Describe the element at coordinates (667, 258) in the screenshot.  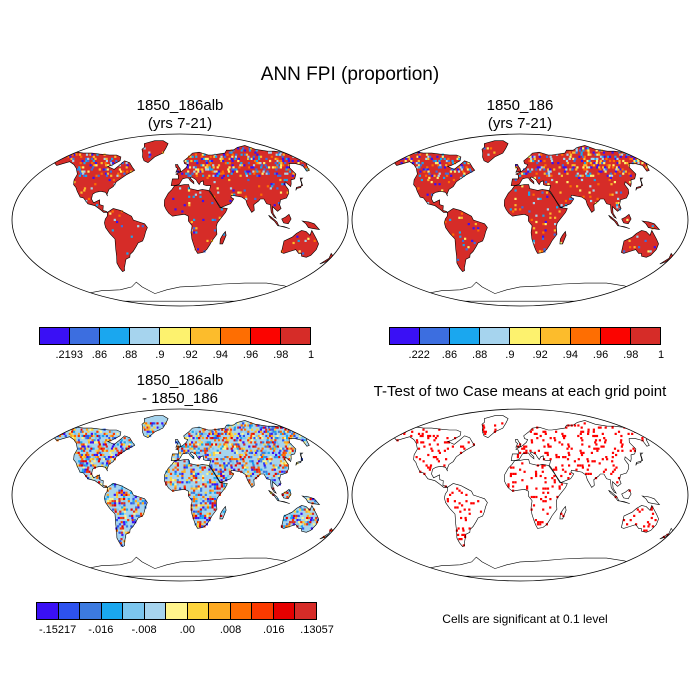
I see `map2-coastline-newZealand` at that location.